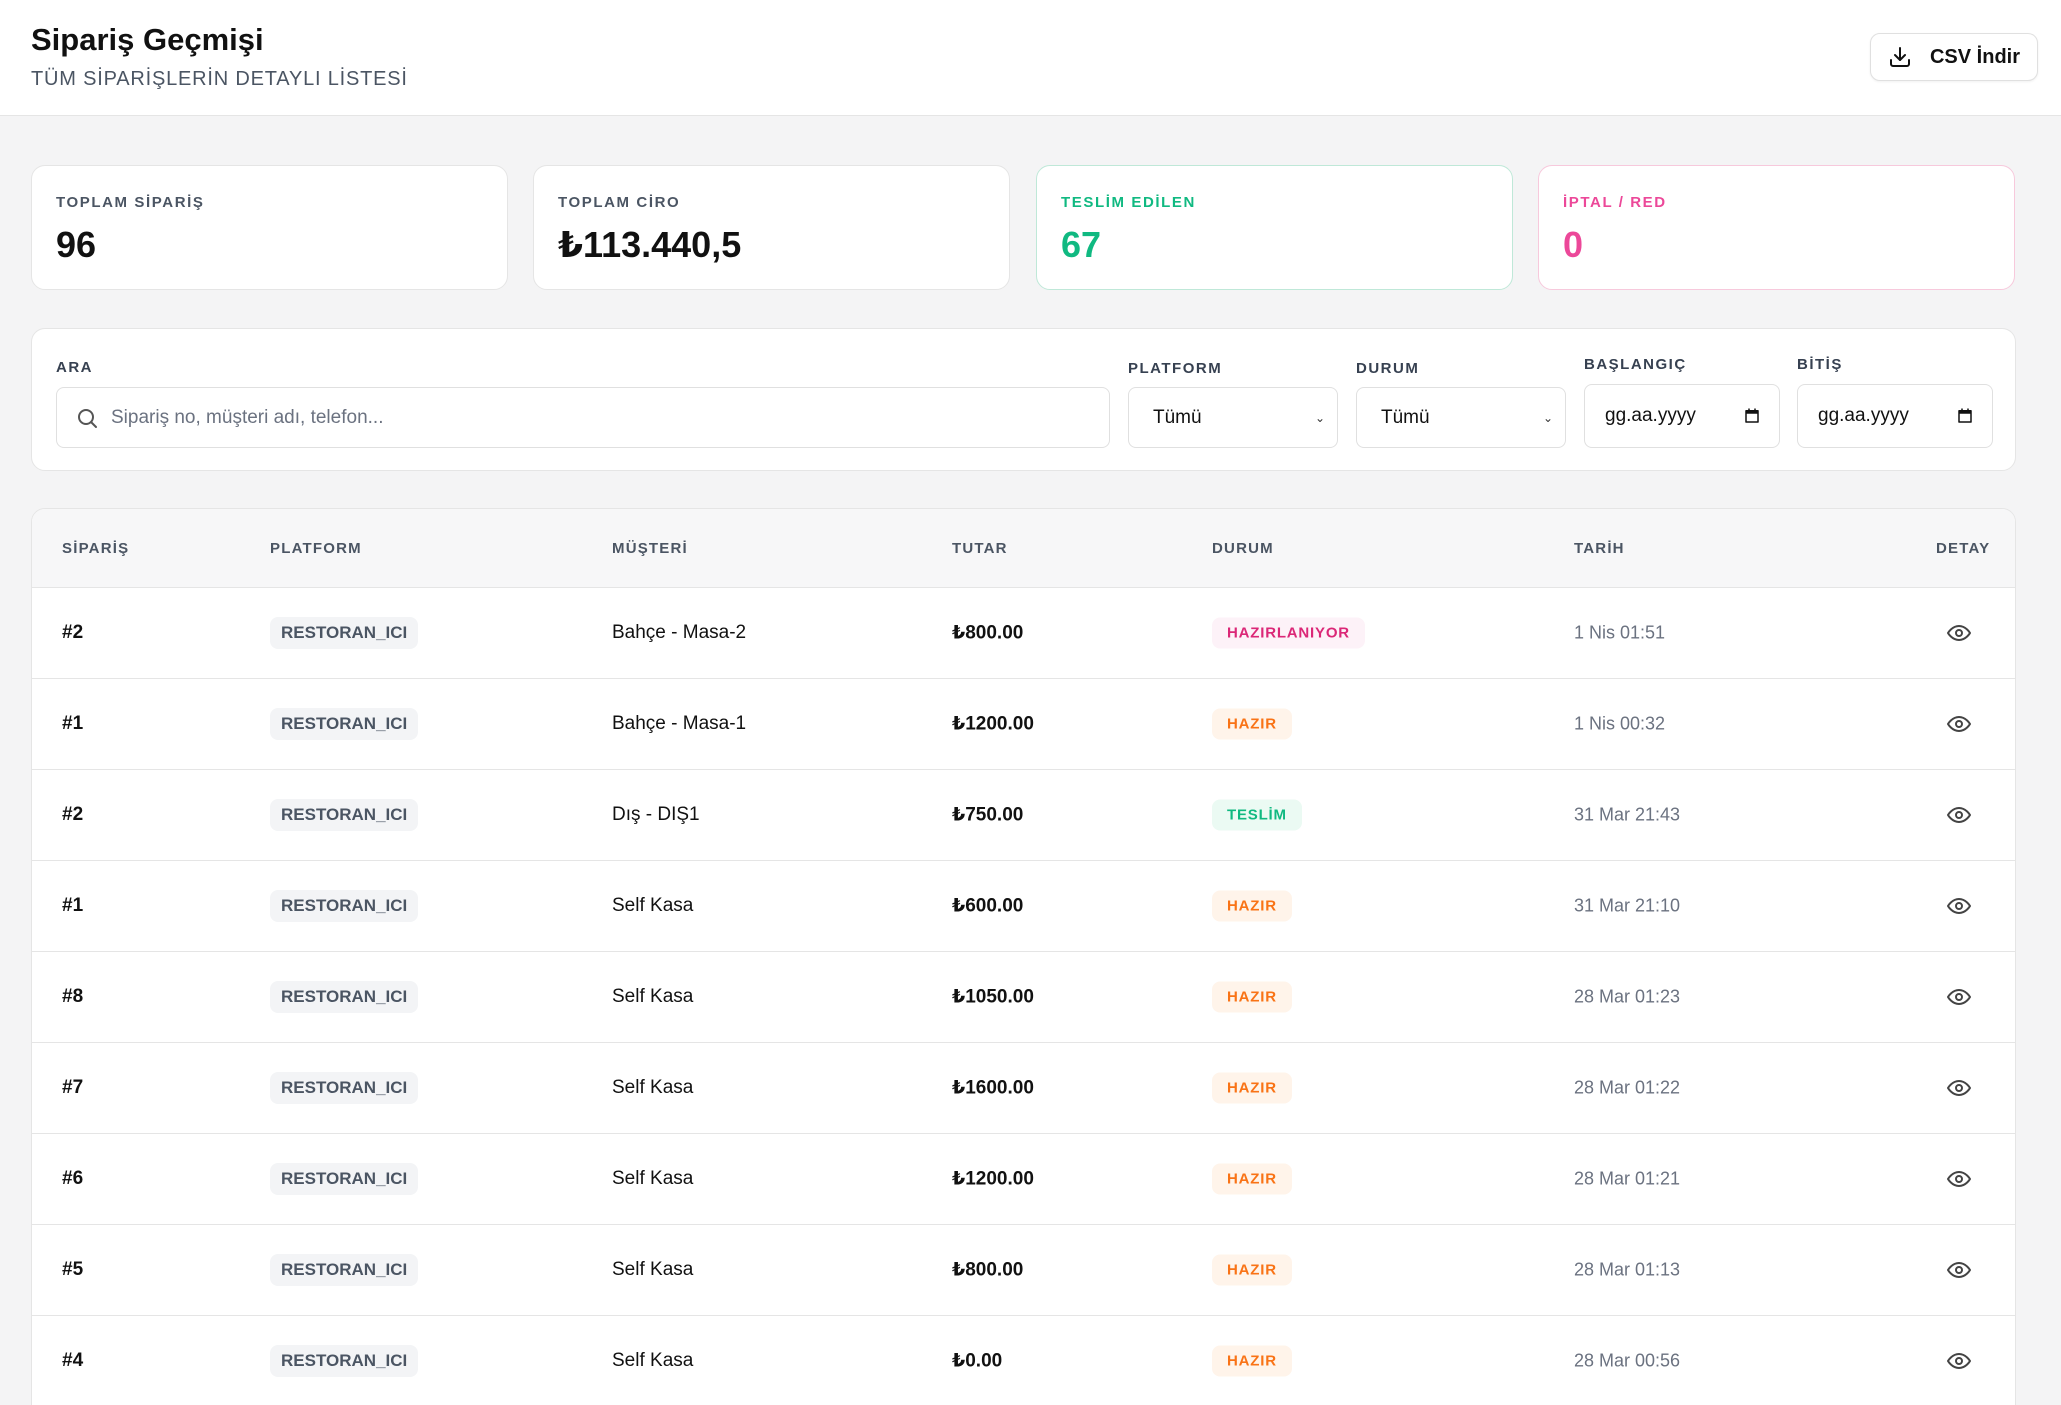 The height and width of the screenshot is (1405, 2061). I want to click on end-date-label: BİTİŞ, so click(1820, 364).